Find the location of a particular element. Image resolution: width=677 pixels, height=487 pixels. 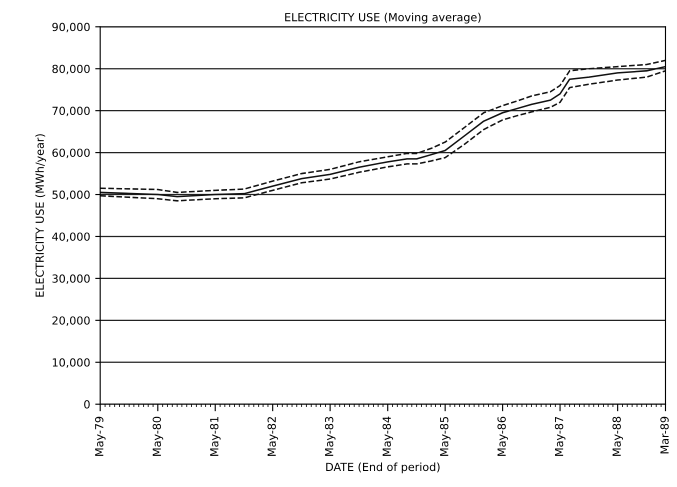

x-tick-label: May-83 is located at coordinates (330, 436).